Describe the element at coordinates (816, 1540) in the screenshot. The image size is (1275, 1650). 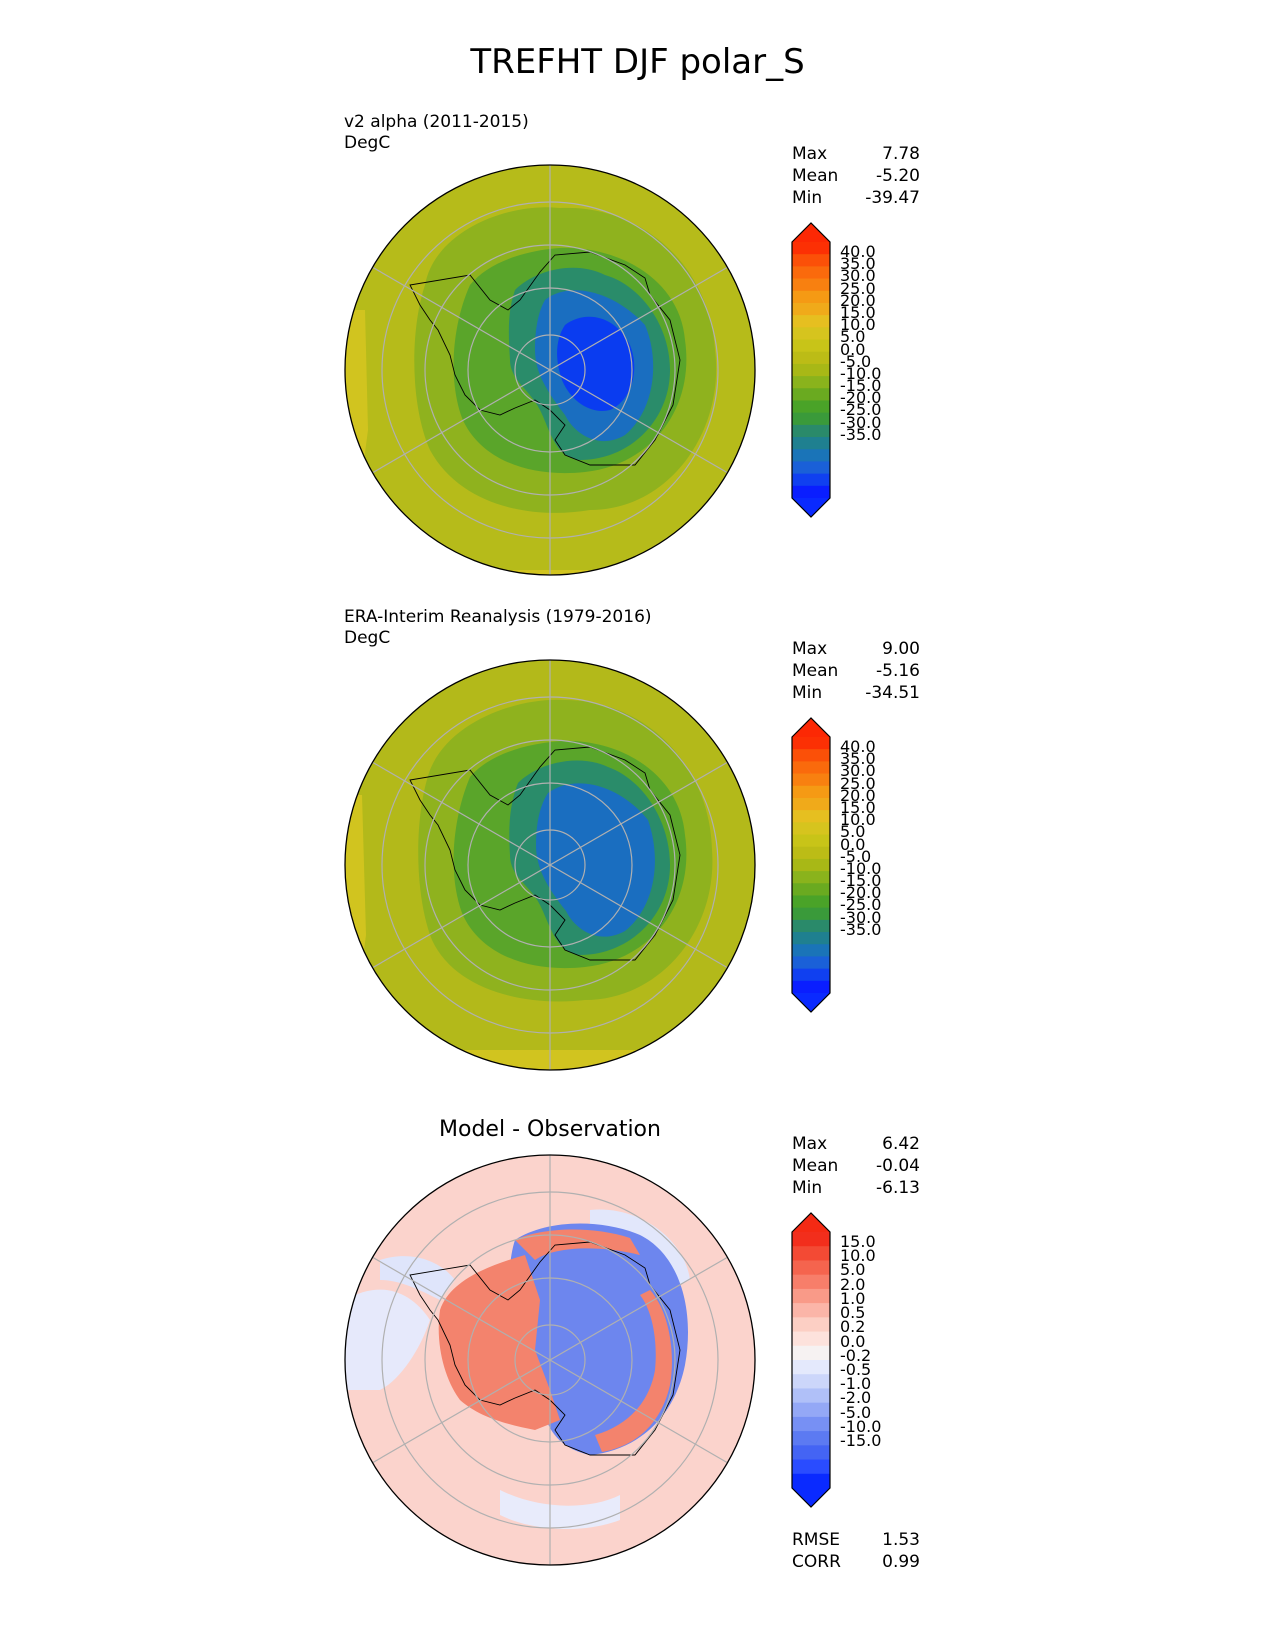
I see `rmse-label: RMSE` at that location.